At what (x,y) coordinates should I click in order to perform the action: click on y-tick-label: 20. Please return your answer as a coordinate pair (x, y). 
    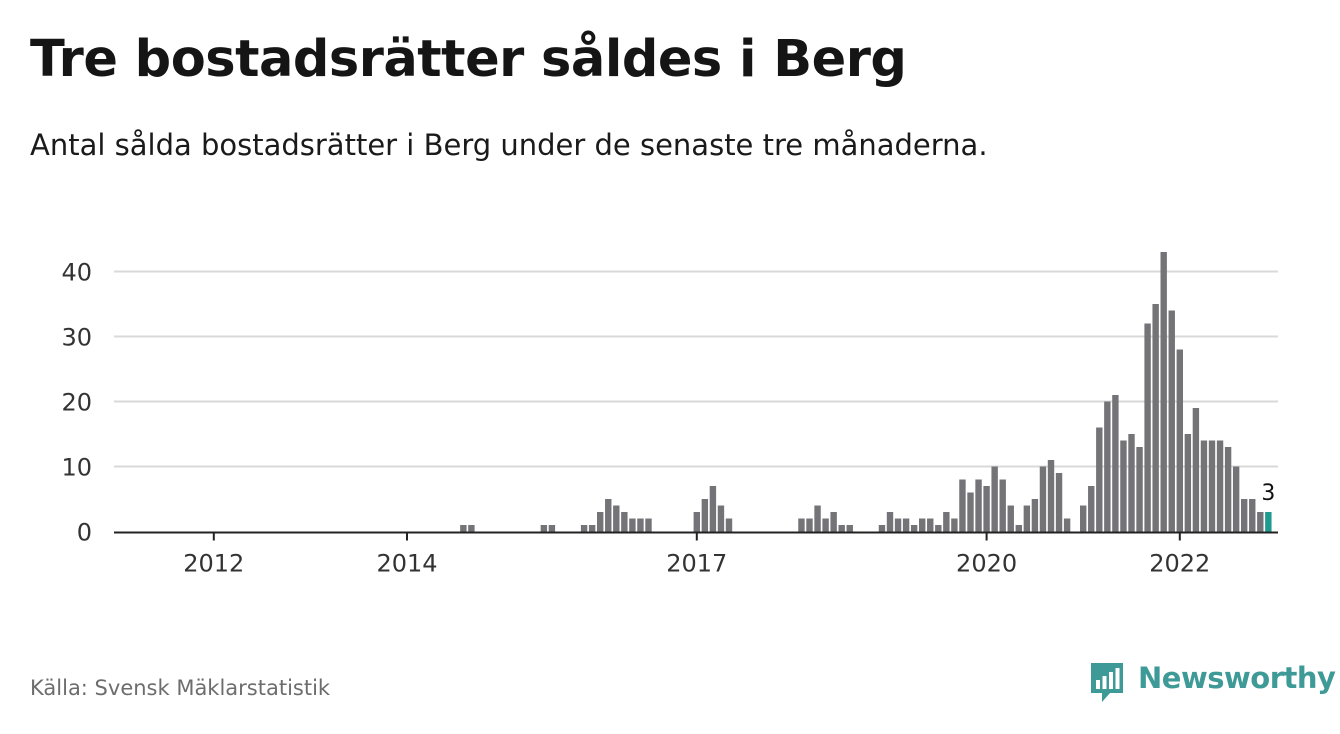
    Looking at the image, I should click on (76, 403).